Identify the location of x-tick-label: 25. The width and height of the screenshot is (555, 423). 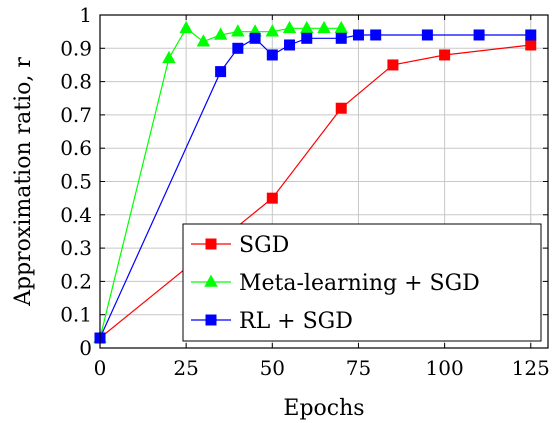
(185, 368).